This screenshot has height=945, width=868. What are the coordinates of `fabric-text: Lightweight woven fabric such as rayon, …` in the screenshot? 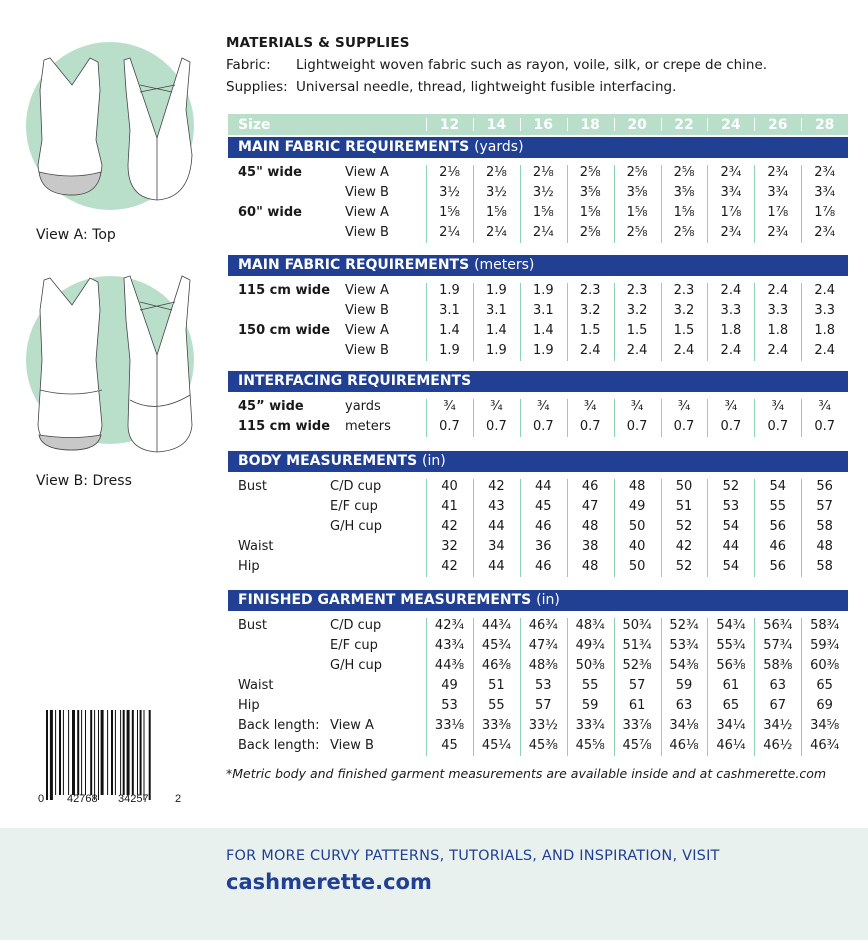 It's located at (532, 65).